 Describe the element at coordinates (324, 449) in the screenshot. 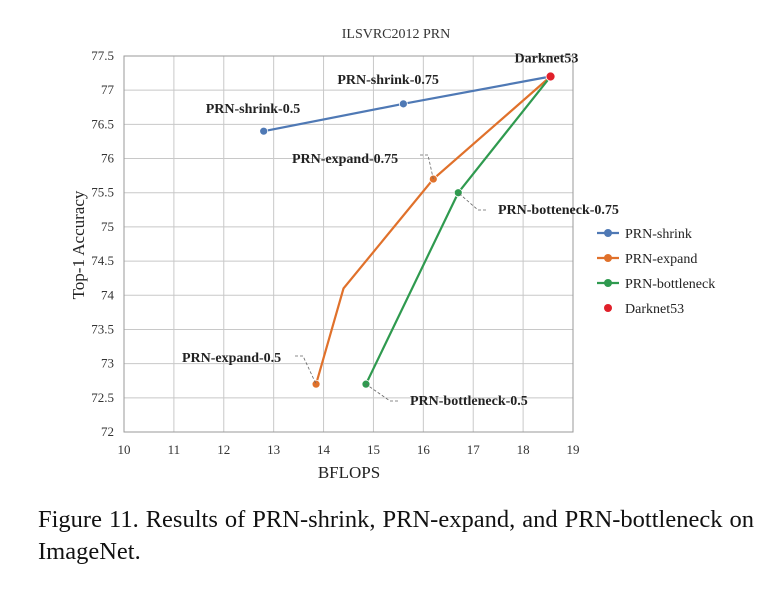

I see `x-tick-label: 14` at that location.